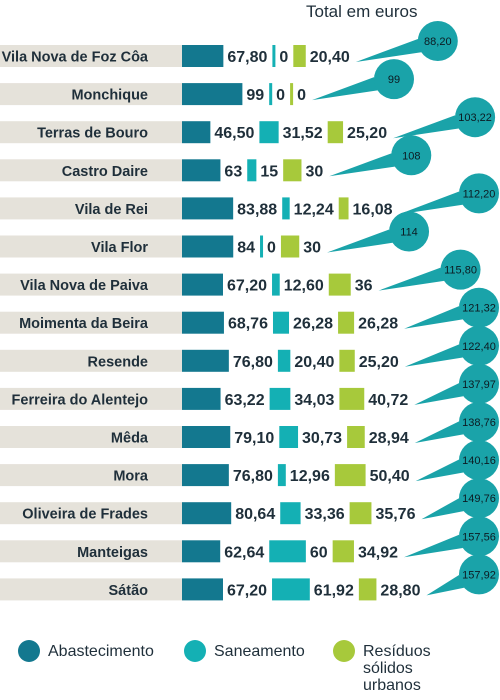 The image size is (500, 700). What do you see at coordinates (111, 210) in the screenshot?
I see `category-label: Vila de Rei` at bounding box center [111, 210].